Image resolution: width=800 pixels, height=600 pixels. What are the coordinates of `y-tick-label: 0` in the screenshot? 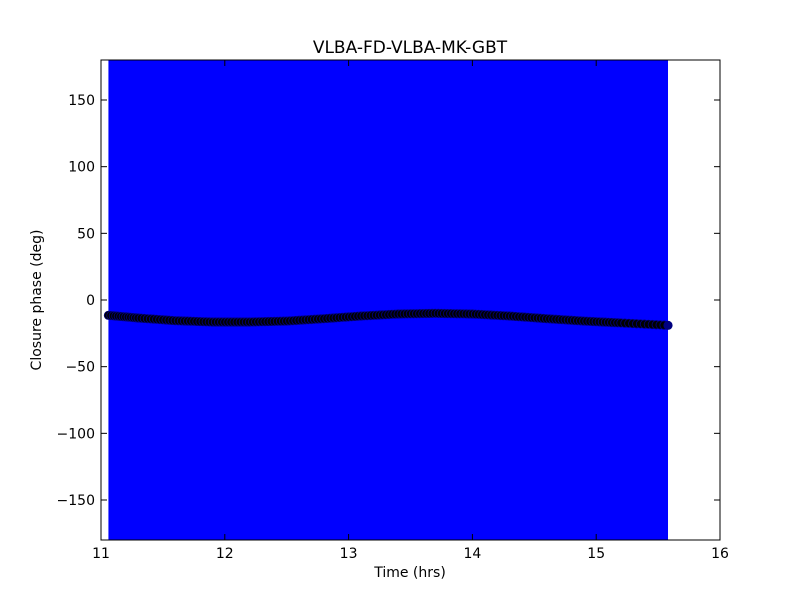 It's located at (90, 301).